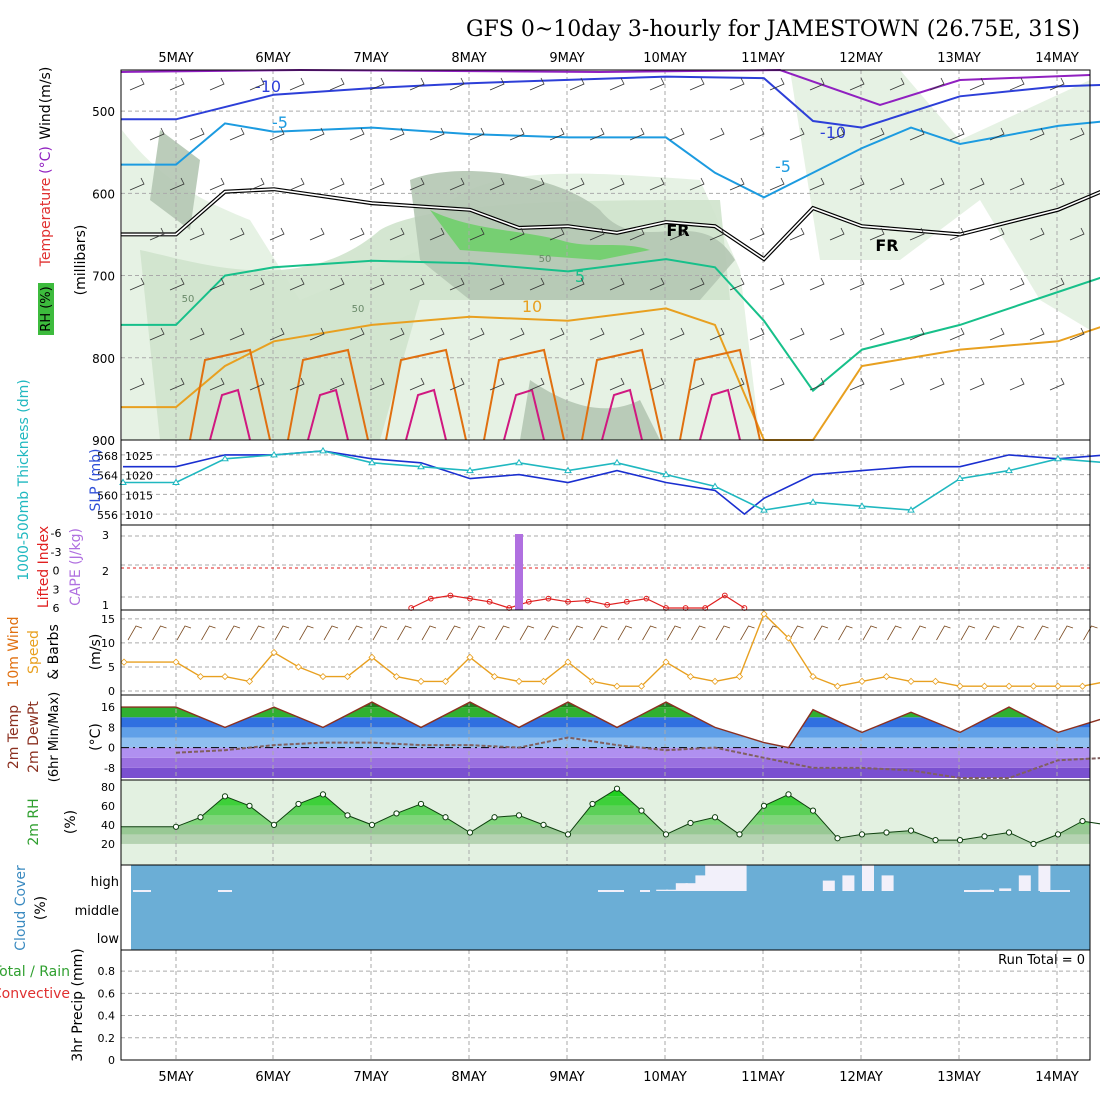 Image resolution: width=1100 pixels, height=1100 pixels. Describe the element at coordinates (108, 844) in the screenshot. I see `rh-tick-label: 20` at that location.